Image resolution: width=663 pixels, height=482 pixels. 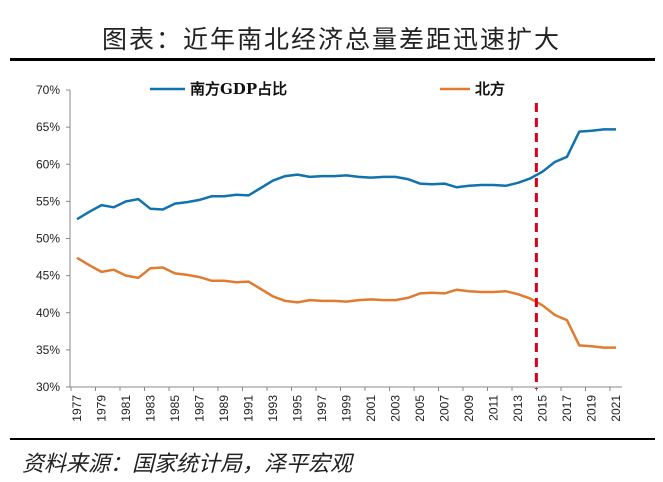 I want to click on x-tick-label: 1999, so click(x=347, y=408).